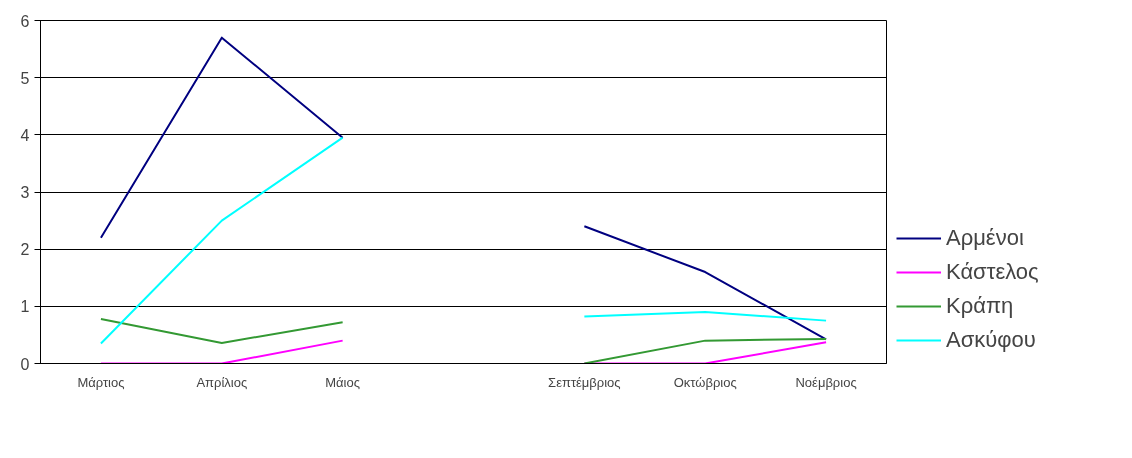 The width and height of the screenshot is (1132, 458). I want to click on x-tick-label: Μάιος, so click(343, 382).